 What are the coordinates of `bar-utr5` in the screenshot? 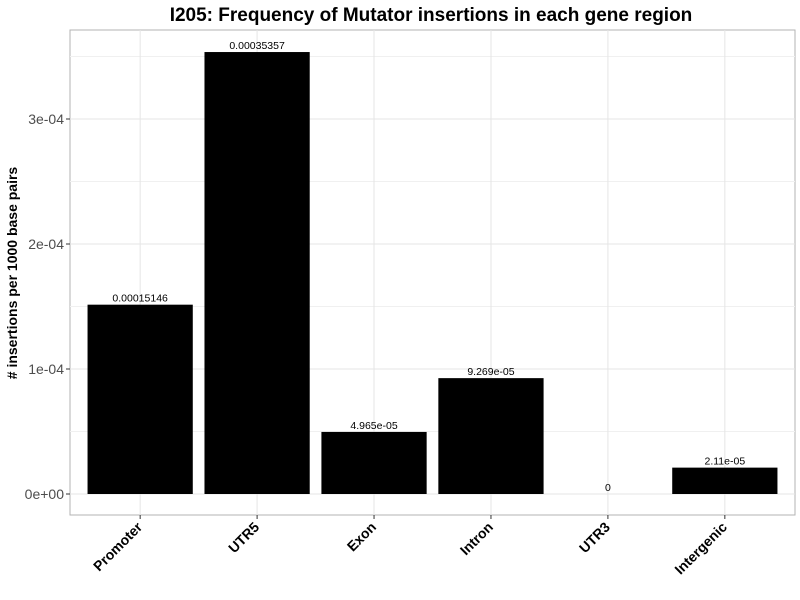 It's located at (257, 273).